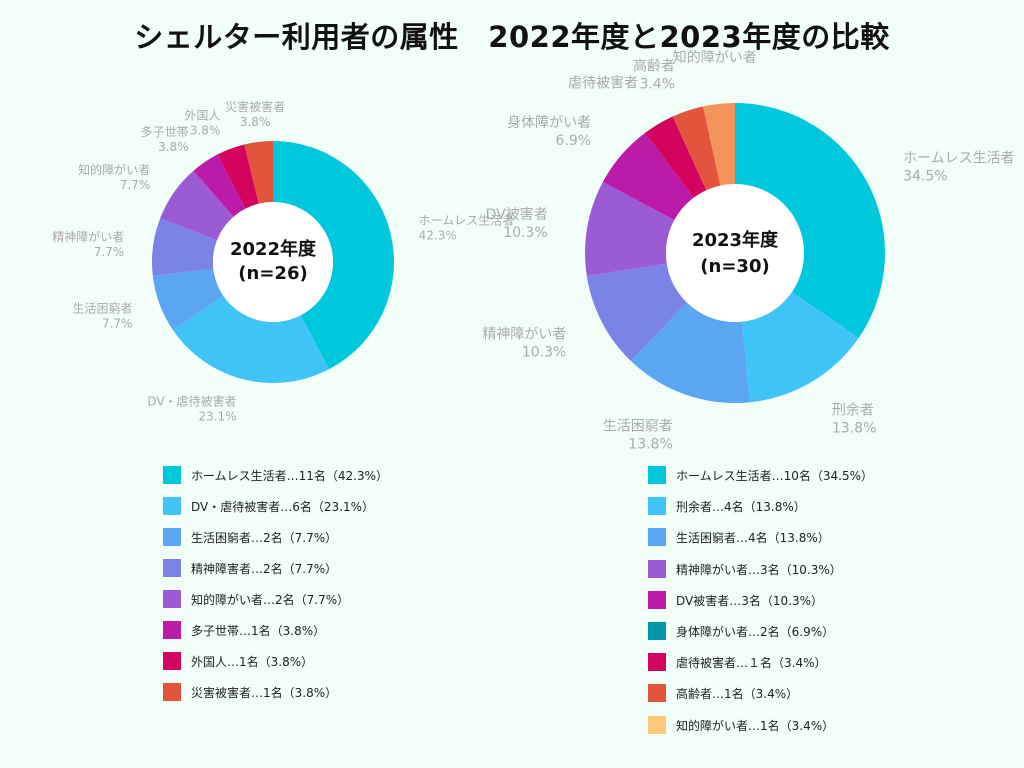  I want to click on slice-label-pct: 6.9%, so click(574, 141).